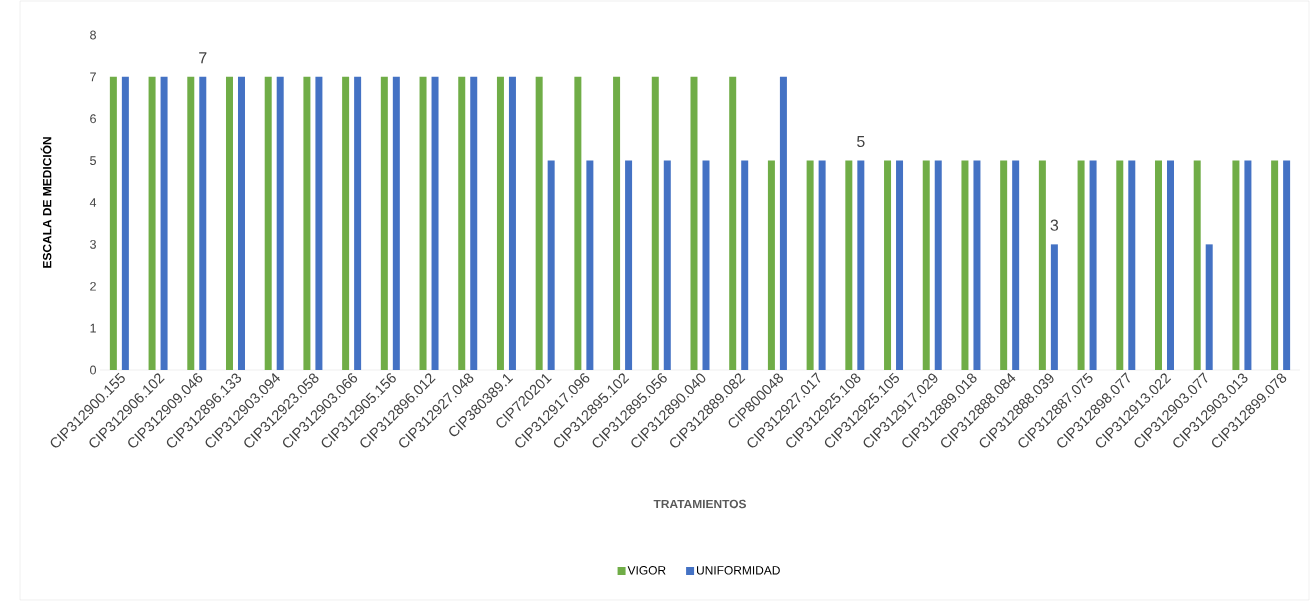 This screenshot has height=601, width=1310. What do you see at coordinates (646, 570) in the screenshot?
I see `legend-label: VIGOR` at bounding box center [646, 570].